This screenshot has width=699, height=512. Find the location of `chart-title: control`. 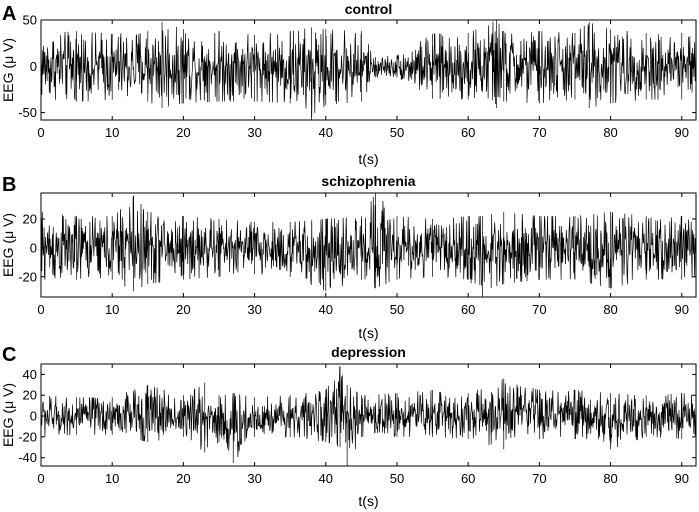

chart-title: control is located at coordinates (368, 9).